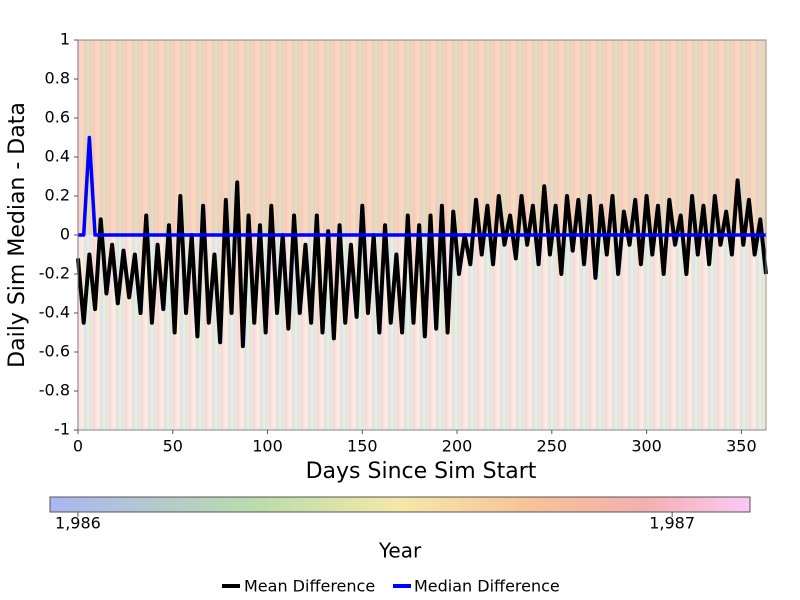  I want to click on y-tick-label: -0.4, so click(54, 312).